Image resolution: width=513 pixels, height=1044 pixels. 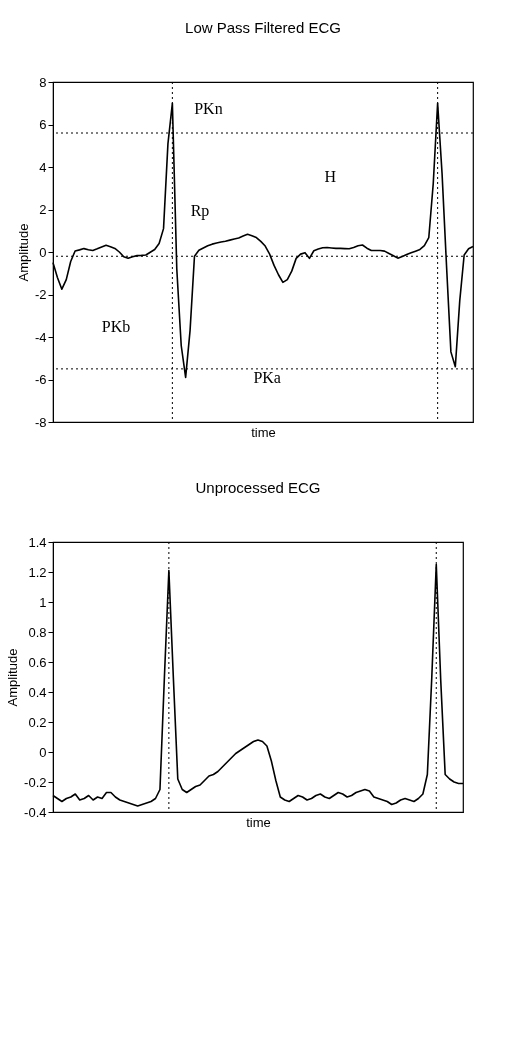 What do you see at coordinates (37, 722) in the screenshot?
I see `y-tick-label: 0.2` at bounding box center [37, 722].